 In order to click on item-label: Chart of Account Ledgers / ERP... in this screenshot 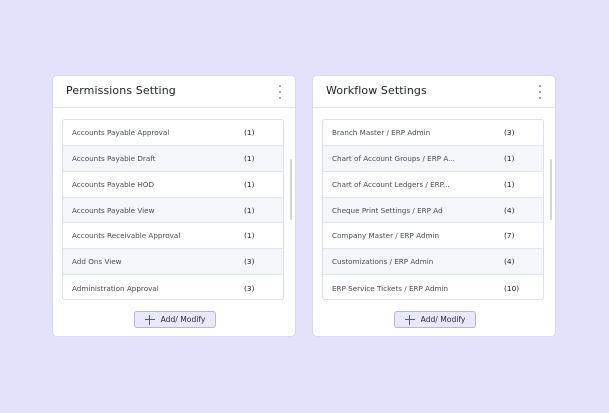, I will do `click(391, 184)`.